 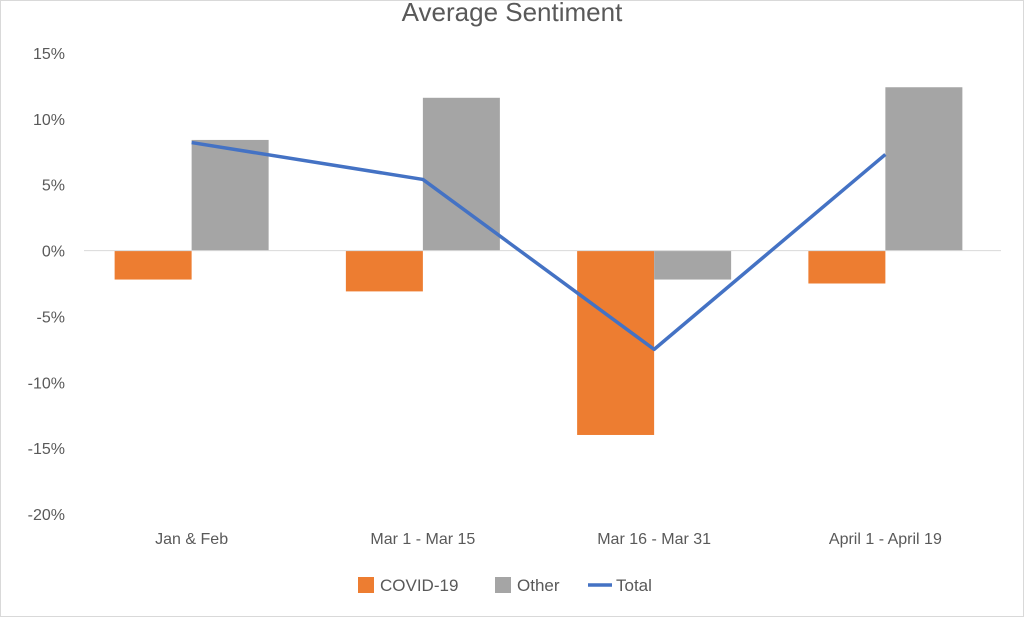 I want to click on x-tick-label: Mar 1 - Mar 15, so click(x=422, y=539).